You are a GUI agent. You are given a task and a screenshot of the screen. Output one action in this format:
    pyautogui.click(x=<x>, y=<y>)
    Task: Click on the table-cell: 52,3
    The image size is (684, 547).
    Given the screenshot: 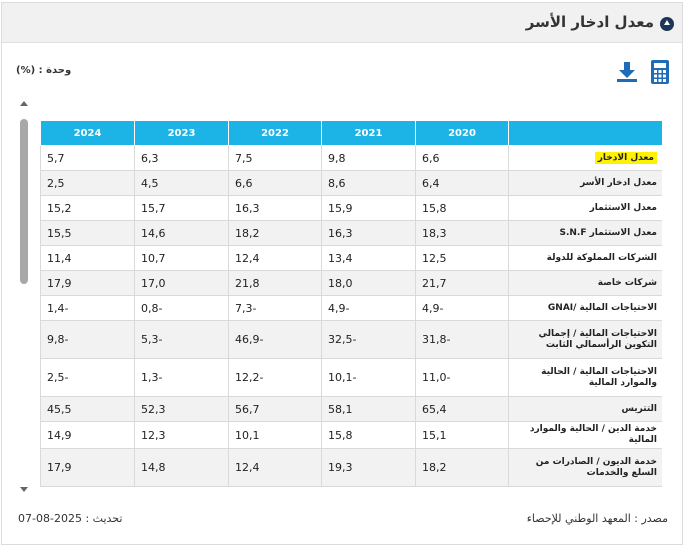 What is the action you would take?
    pyautogui.click(x=181, y=409)
    